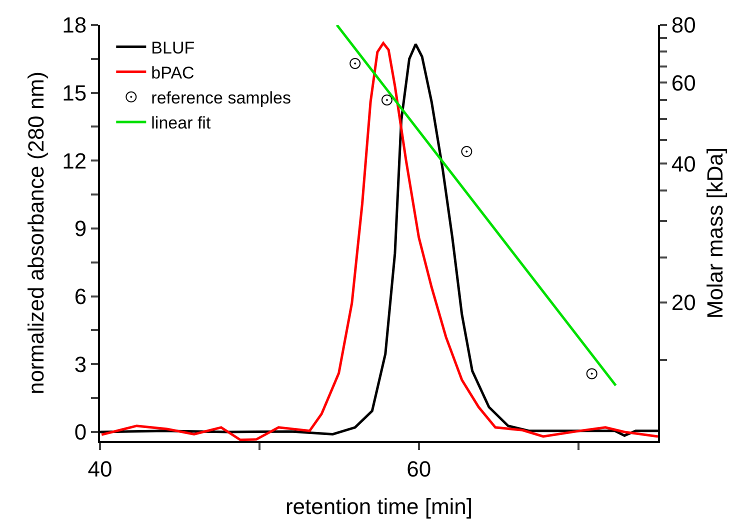 The width and height of the screenshot is (730, 521). Describe the element at coordinates (80, 229) in the screenshot. I see `y-tick-label: 9` at that location.